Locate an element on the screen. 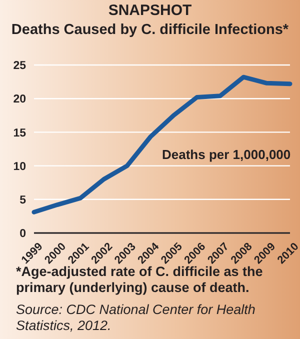 This screenshot has height=339, width=300. y-tick-label: 0 is located at coordinates (23, 234).